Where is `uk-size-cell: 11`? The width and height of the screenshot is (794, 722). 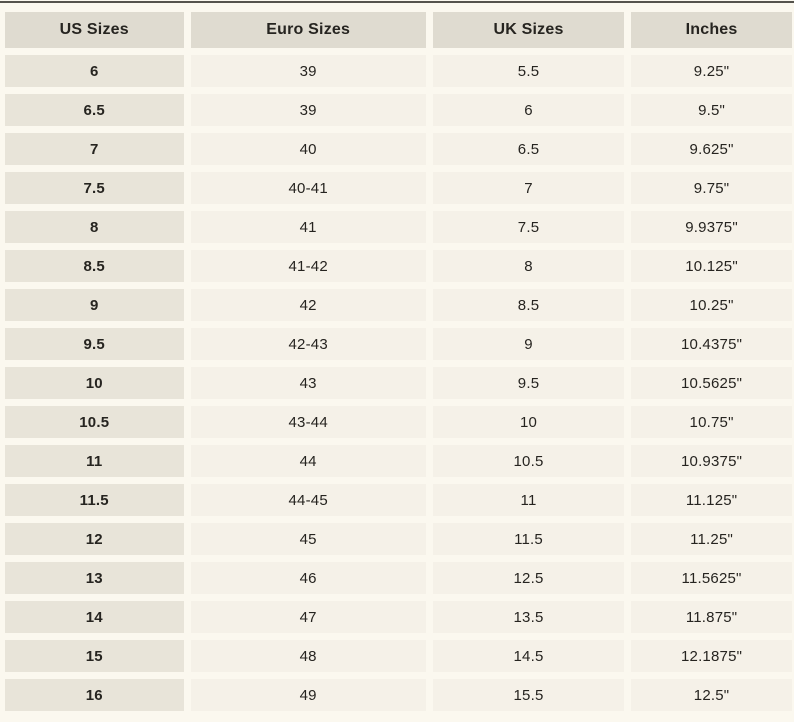
uk-size-cell: 11 is located at coordinates (528, 500).